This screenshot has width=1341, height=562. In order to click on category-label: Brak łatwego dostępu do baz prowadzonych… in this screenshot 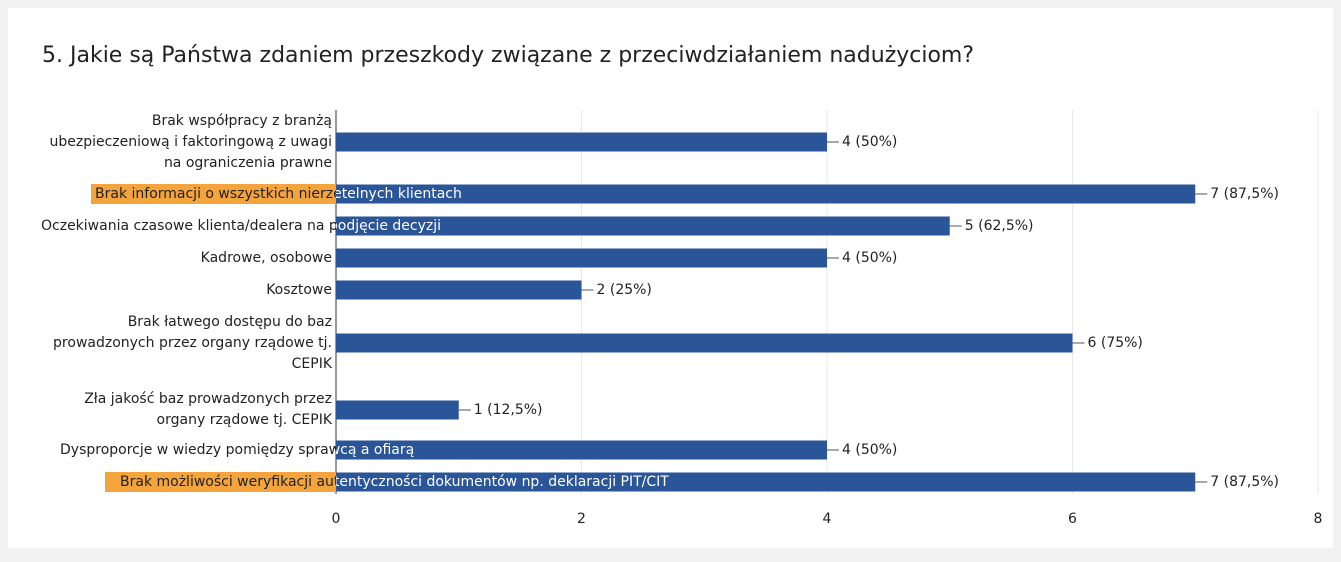, I will do `click(192, 342)`.